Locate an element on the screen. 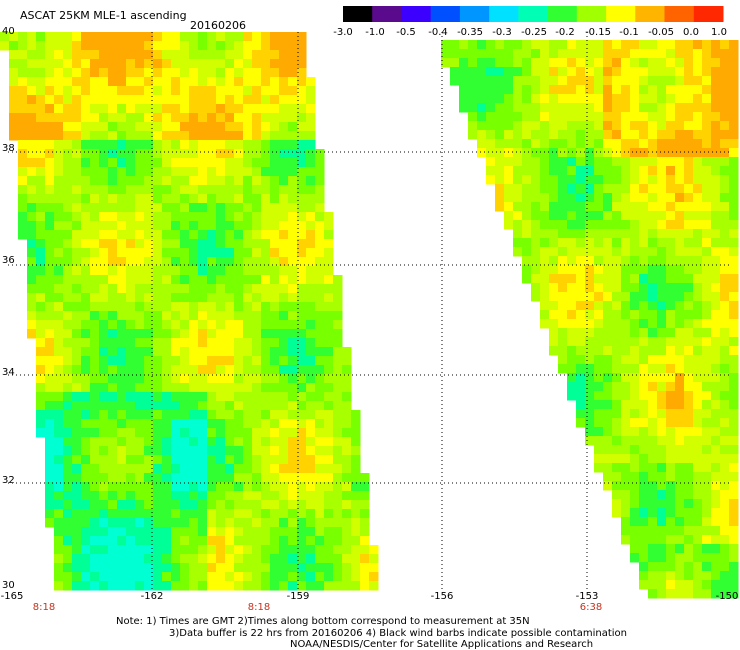  lat-label: 36 is located at coordinates (8, 260).